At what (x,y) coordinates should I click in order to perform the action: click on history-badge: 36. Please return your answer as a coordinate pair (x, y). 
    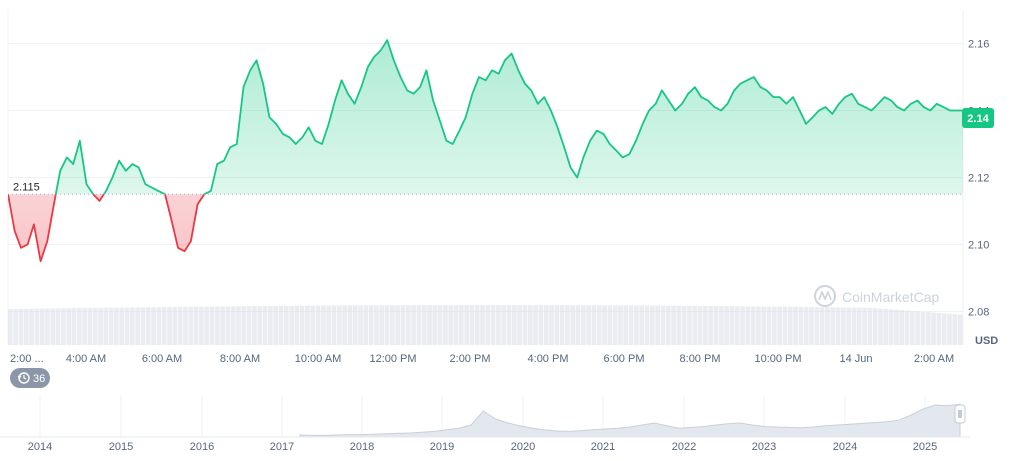
    Looking at the image, I should click on (30, 378).